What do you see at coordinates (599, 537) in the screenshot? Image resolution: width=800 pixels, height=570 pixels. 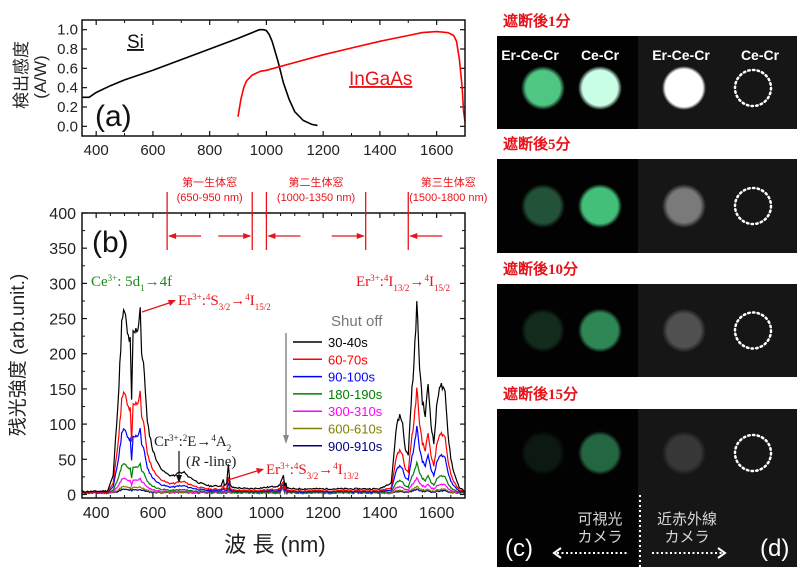 I see `visible-camera-label: カメラ` at bounding box center [599, 537].